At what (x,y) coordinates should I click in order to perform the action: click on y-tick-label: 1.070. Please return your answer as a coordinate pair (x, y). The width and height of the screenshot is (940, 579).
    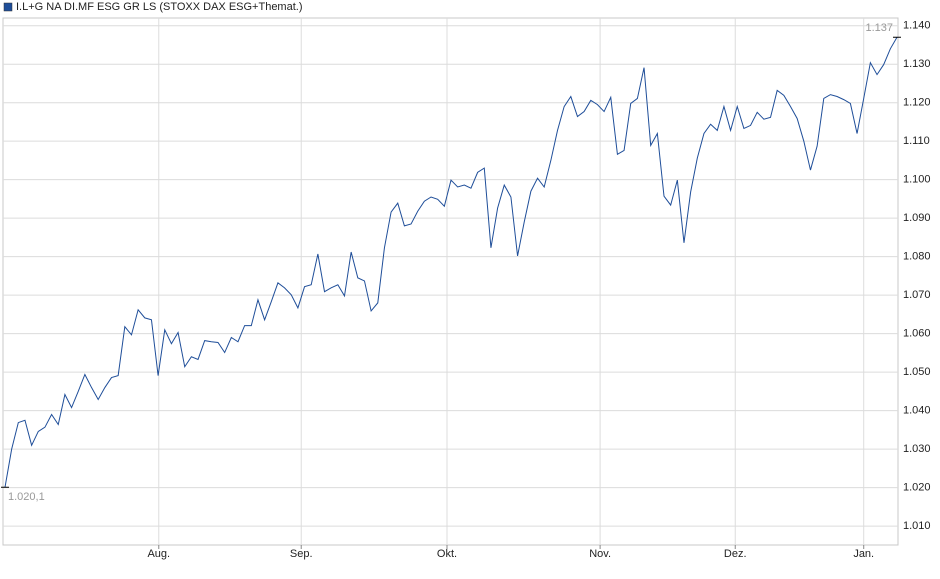
    Looking at the image, I should click on (917, 295).